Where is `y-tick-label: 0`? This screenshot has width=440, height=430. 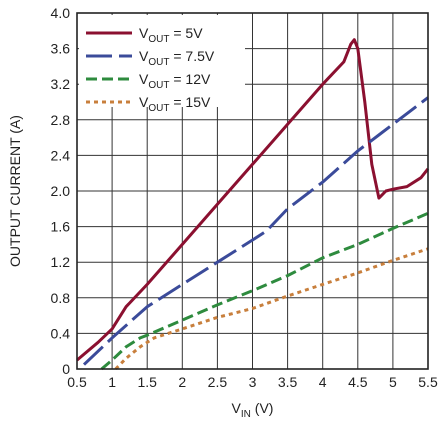
y-tick-label: 0 is located at coordinates (66, 369).